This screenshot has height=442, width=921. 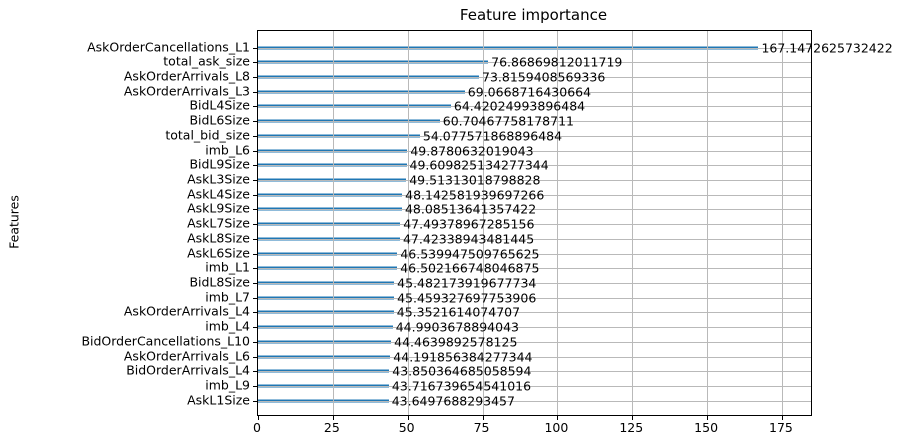 What do you see at coordinates (556, 427) in the screenshot?
I see `x-tick-label: 100` at bounding box center [556, 427].